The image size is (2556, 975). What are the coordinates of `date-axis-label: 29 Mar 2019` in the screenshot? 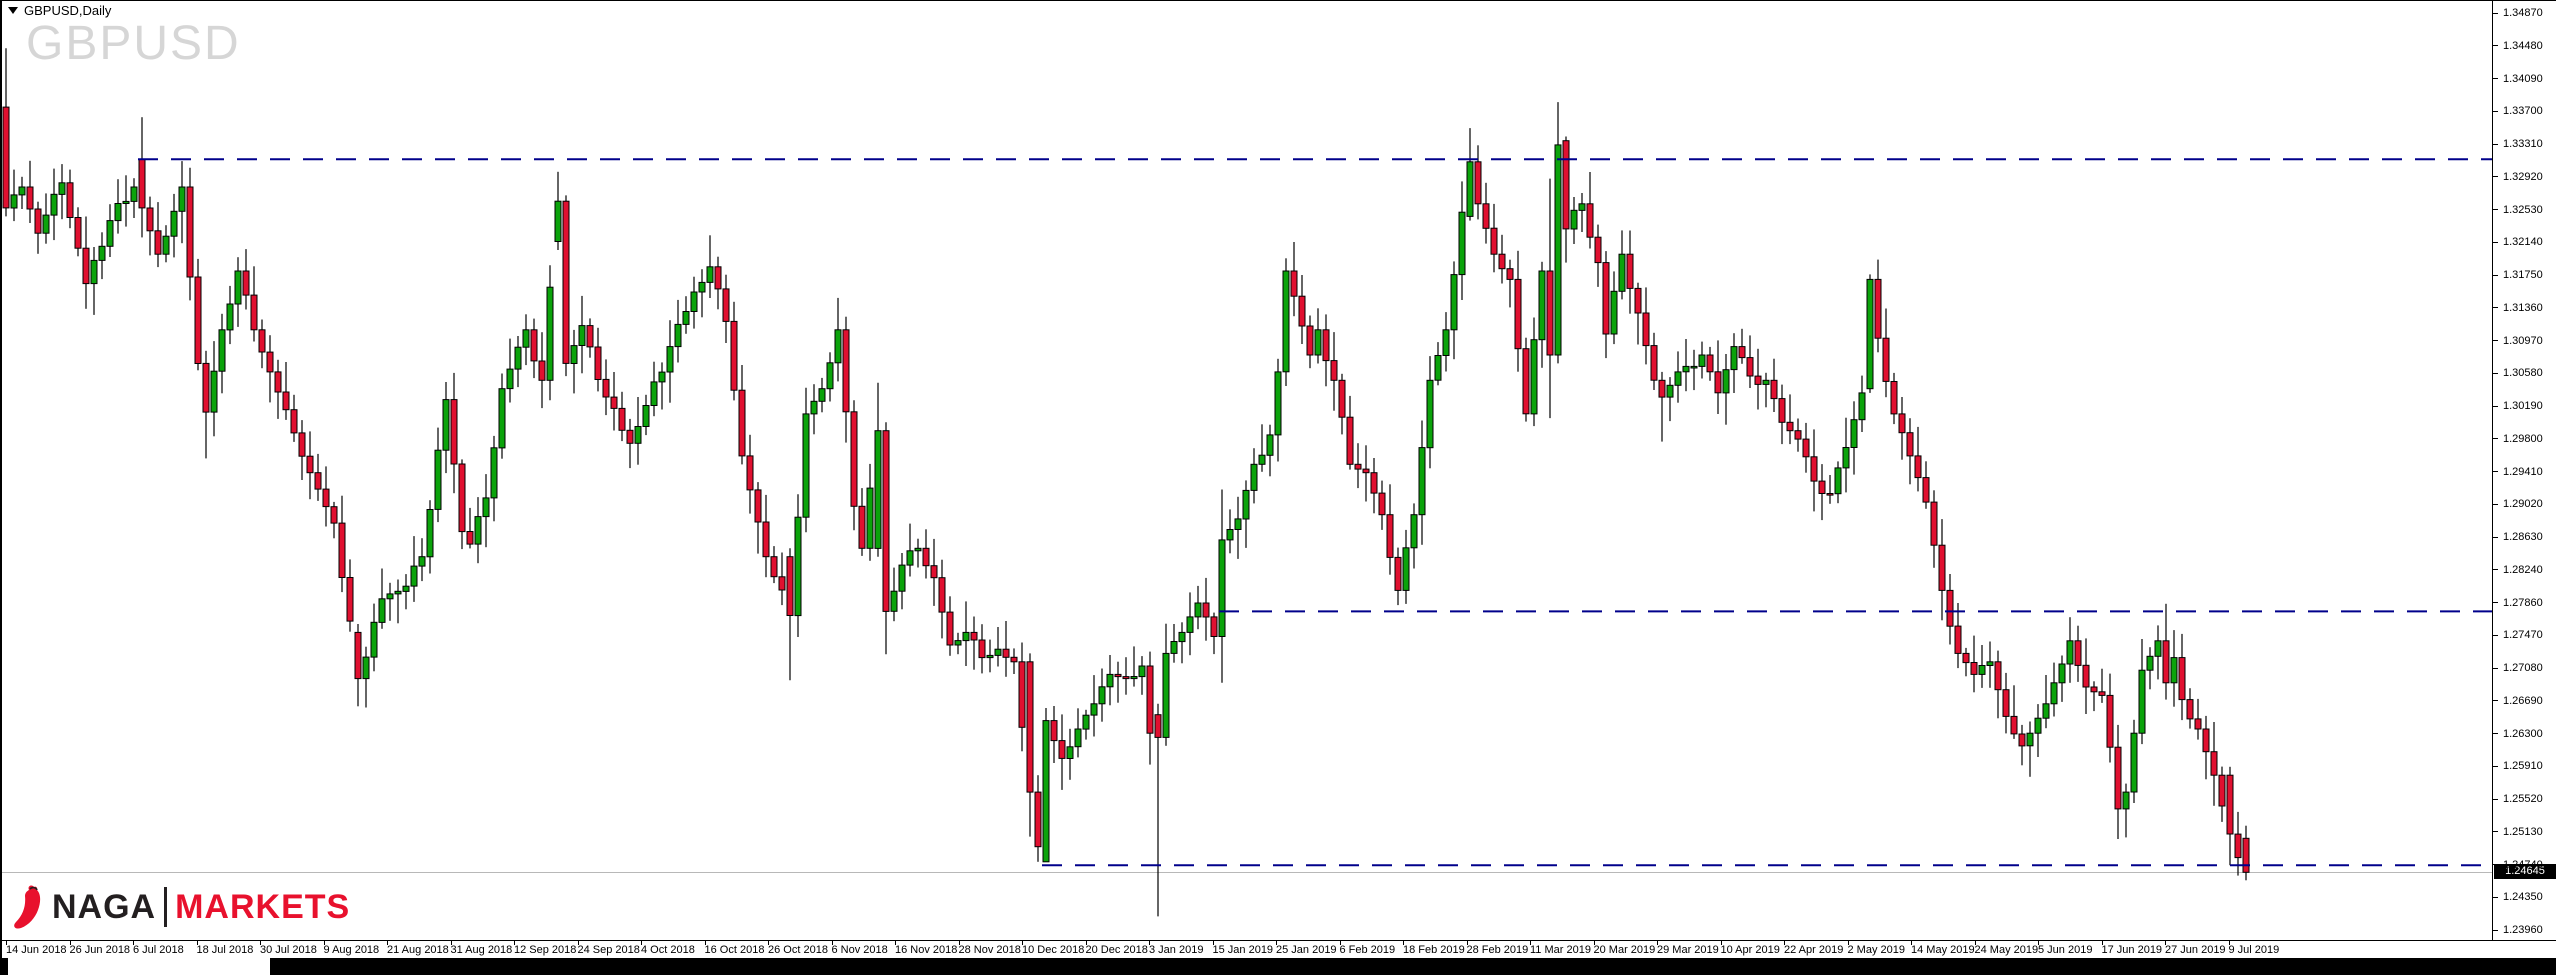 It's located at (1688, 950).